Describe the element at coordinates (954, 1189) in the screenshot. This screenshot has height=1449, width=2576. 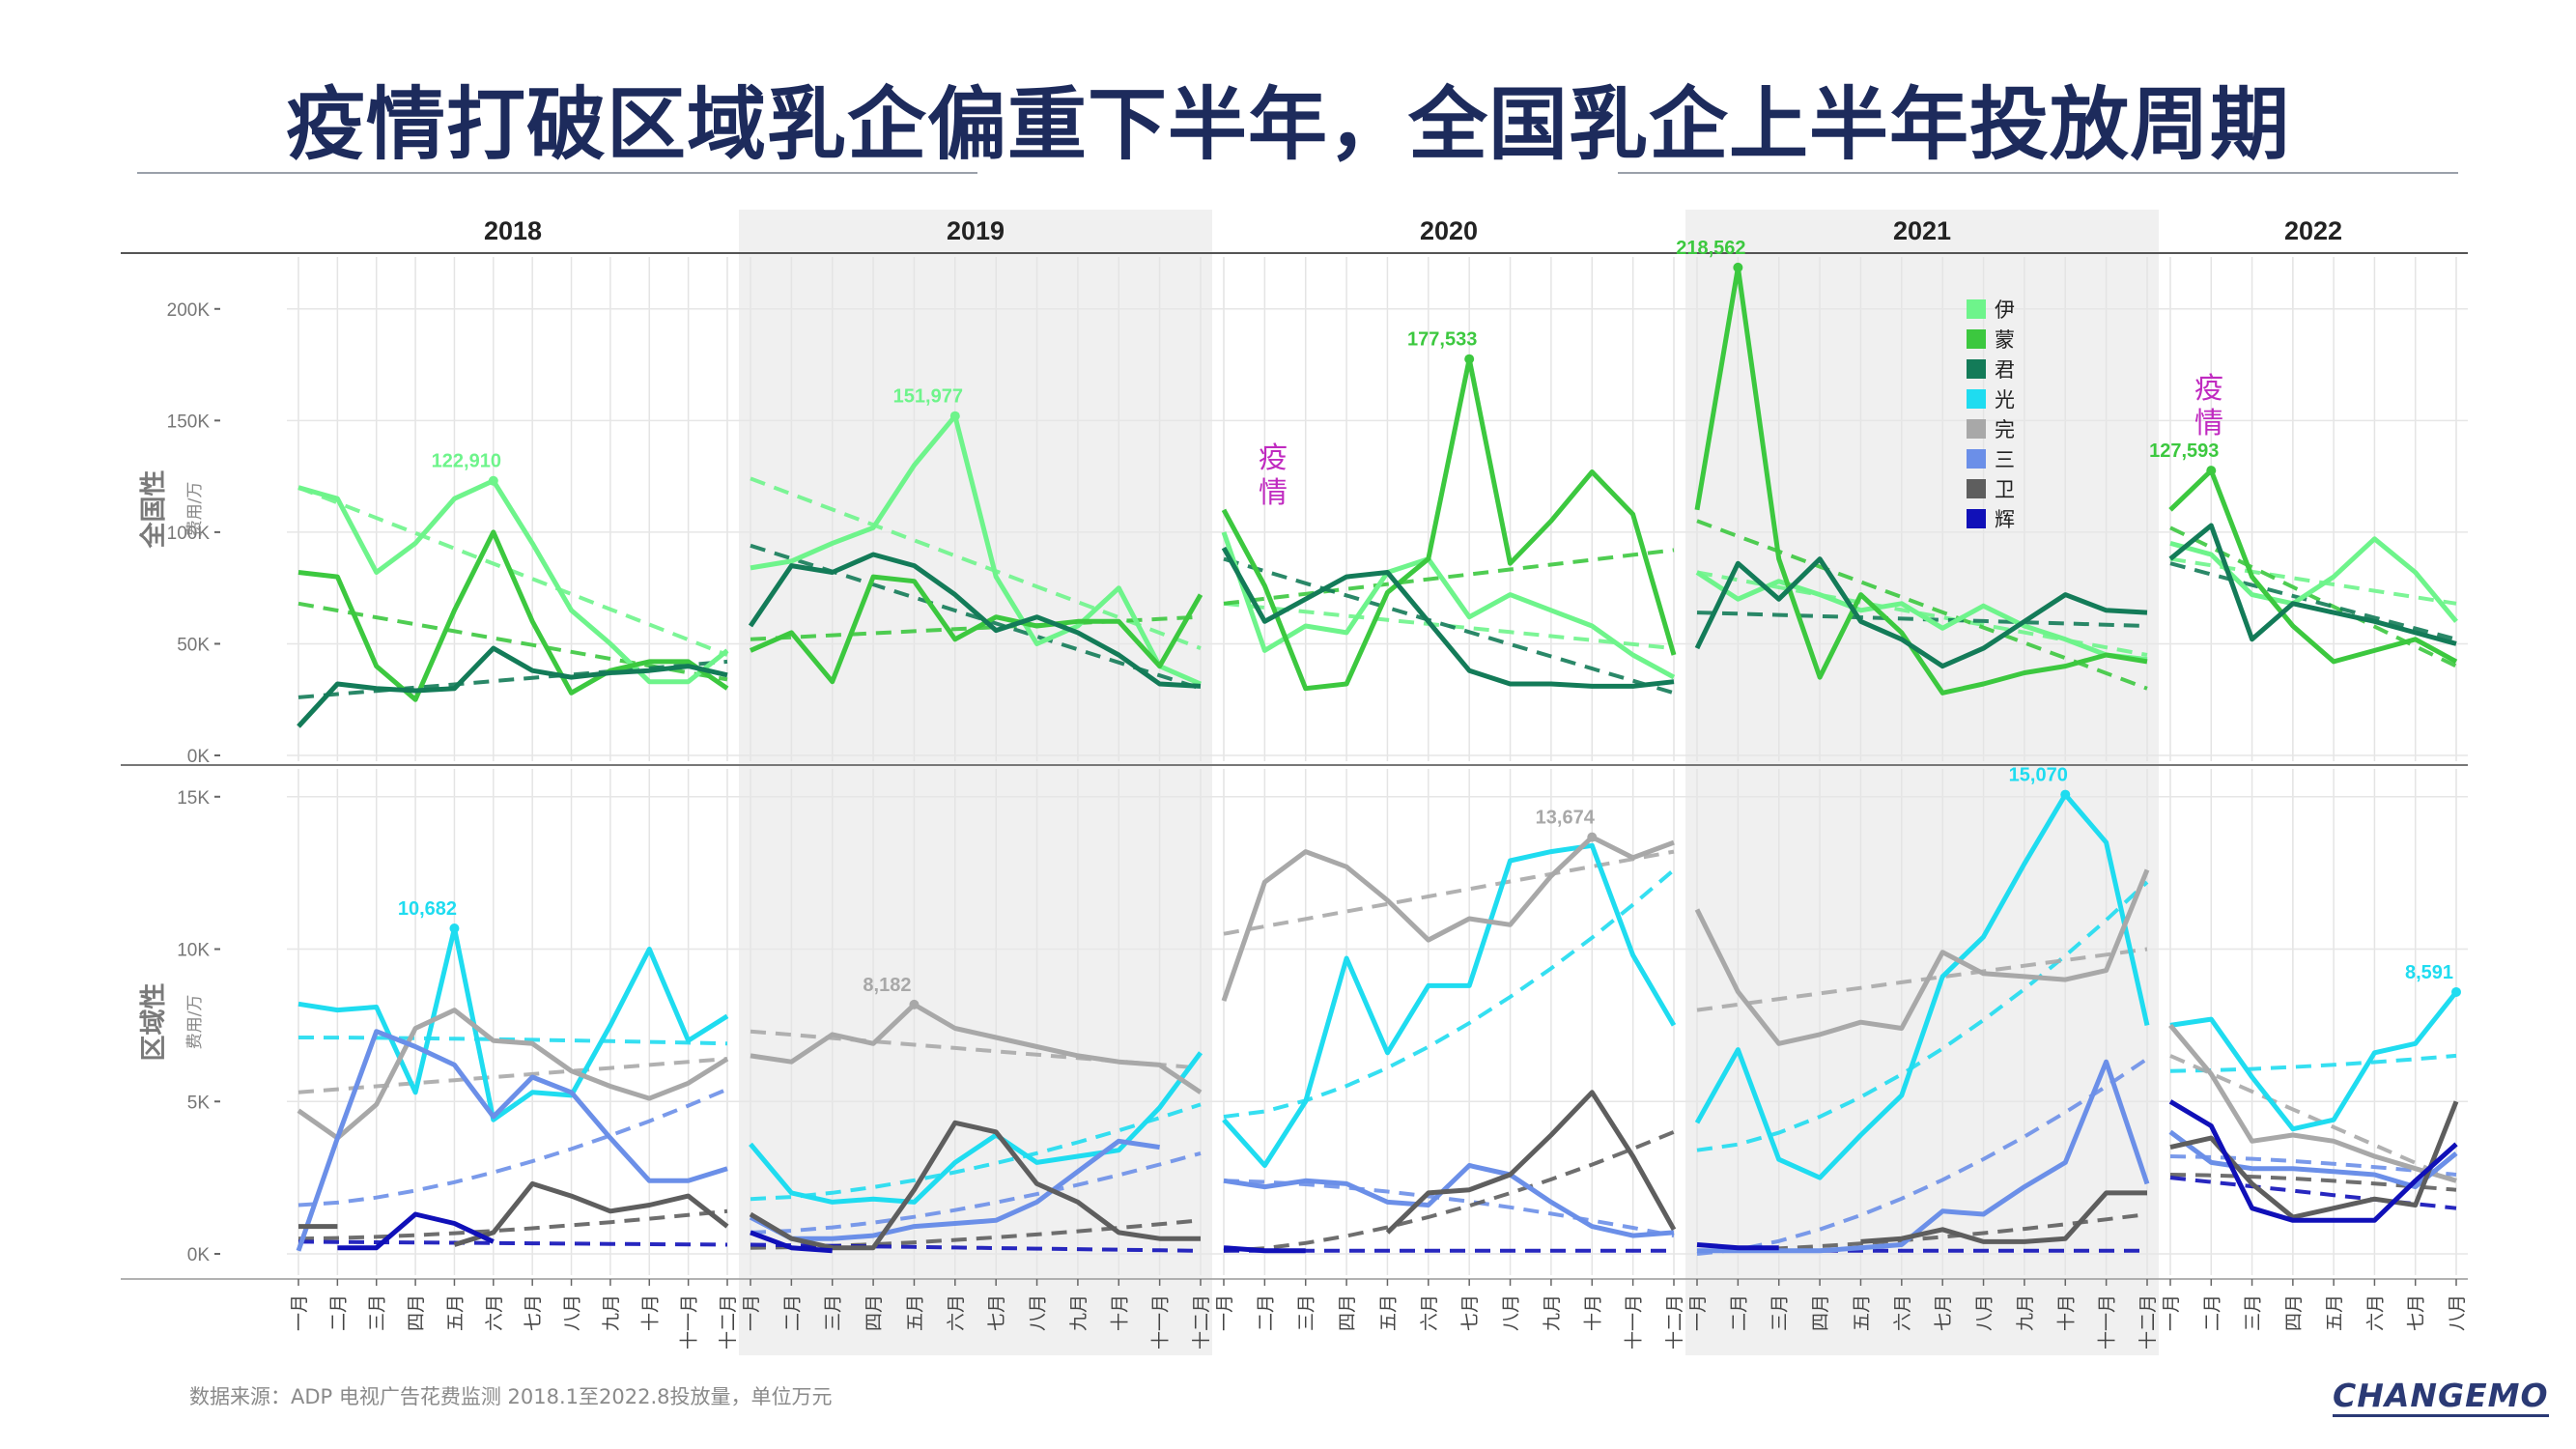
I see `series-line-三-2019` at that location.